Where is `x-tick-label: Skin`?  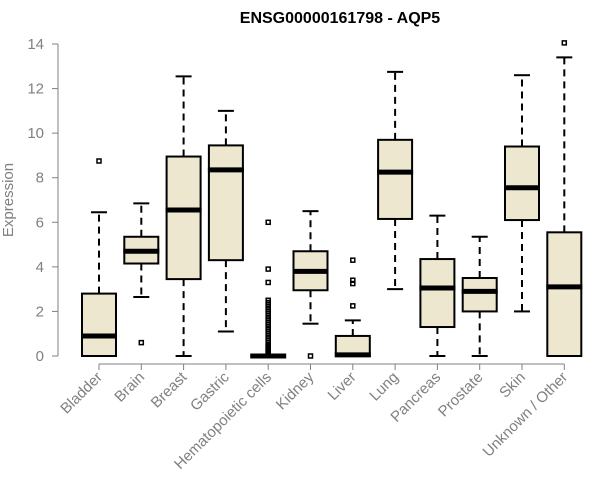 x-tick-label: Skin is located at coordinates (512, 385).